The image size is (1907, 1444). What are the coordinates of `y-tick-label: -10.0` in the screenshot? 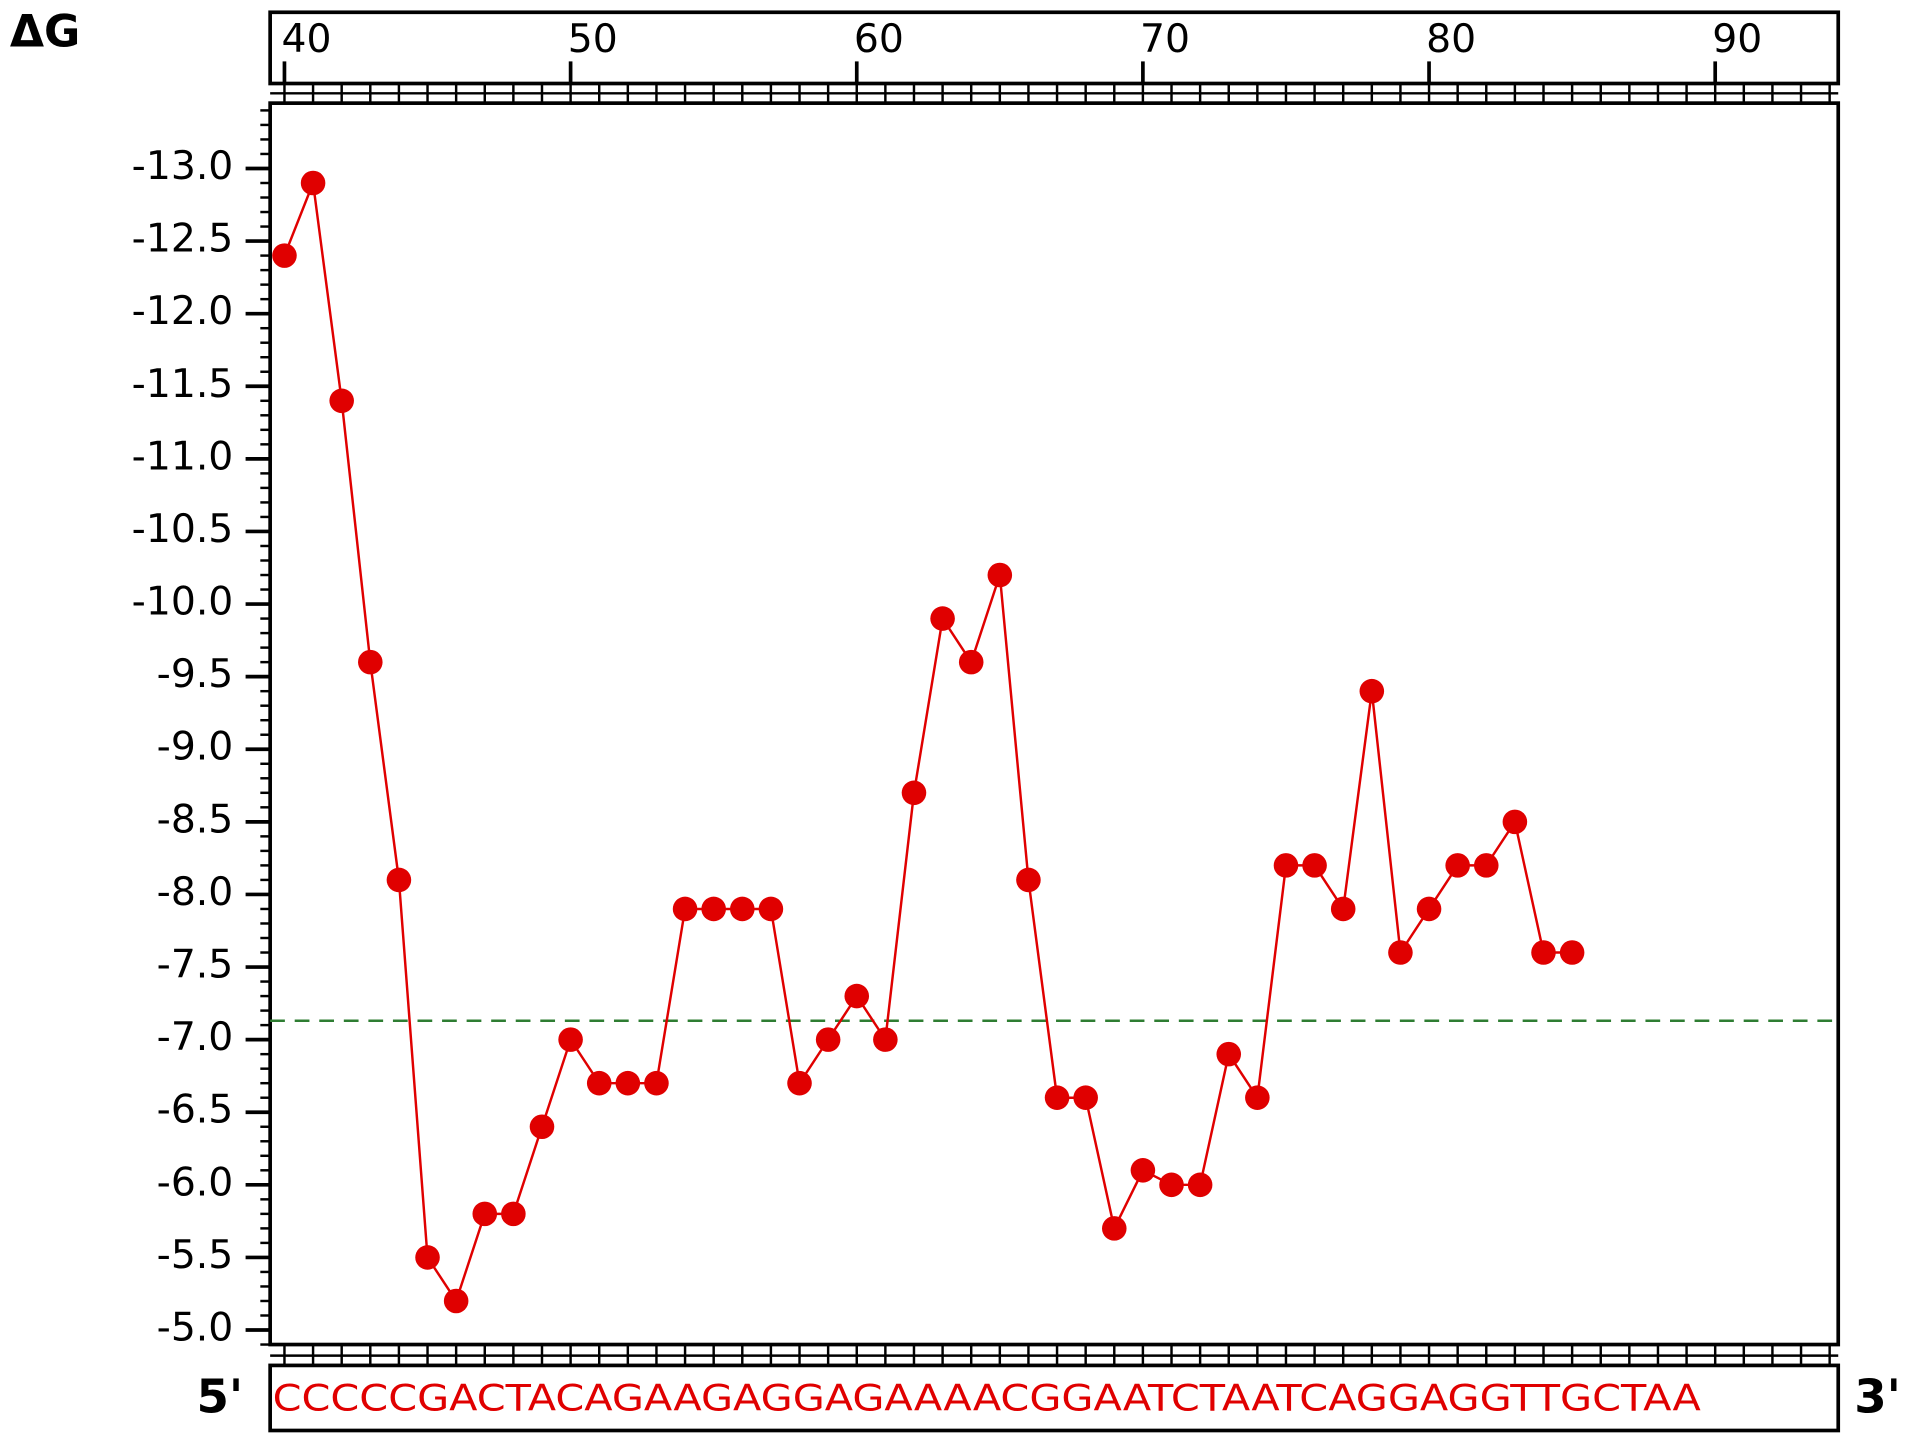 It's located at (183, 602).